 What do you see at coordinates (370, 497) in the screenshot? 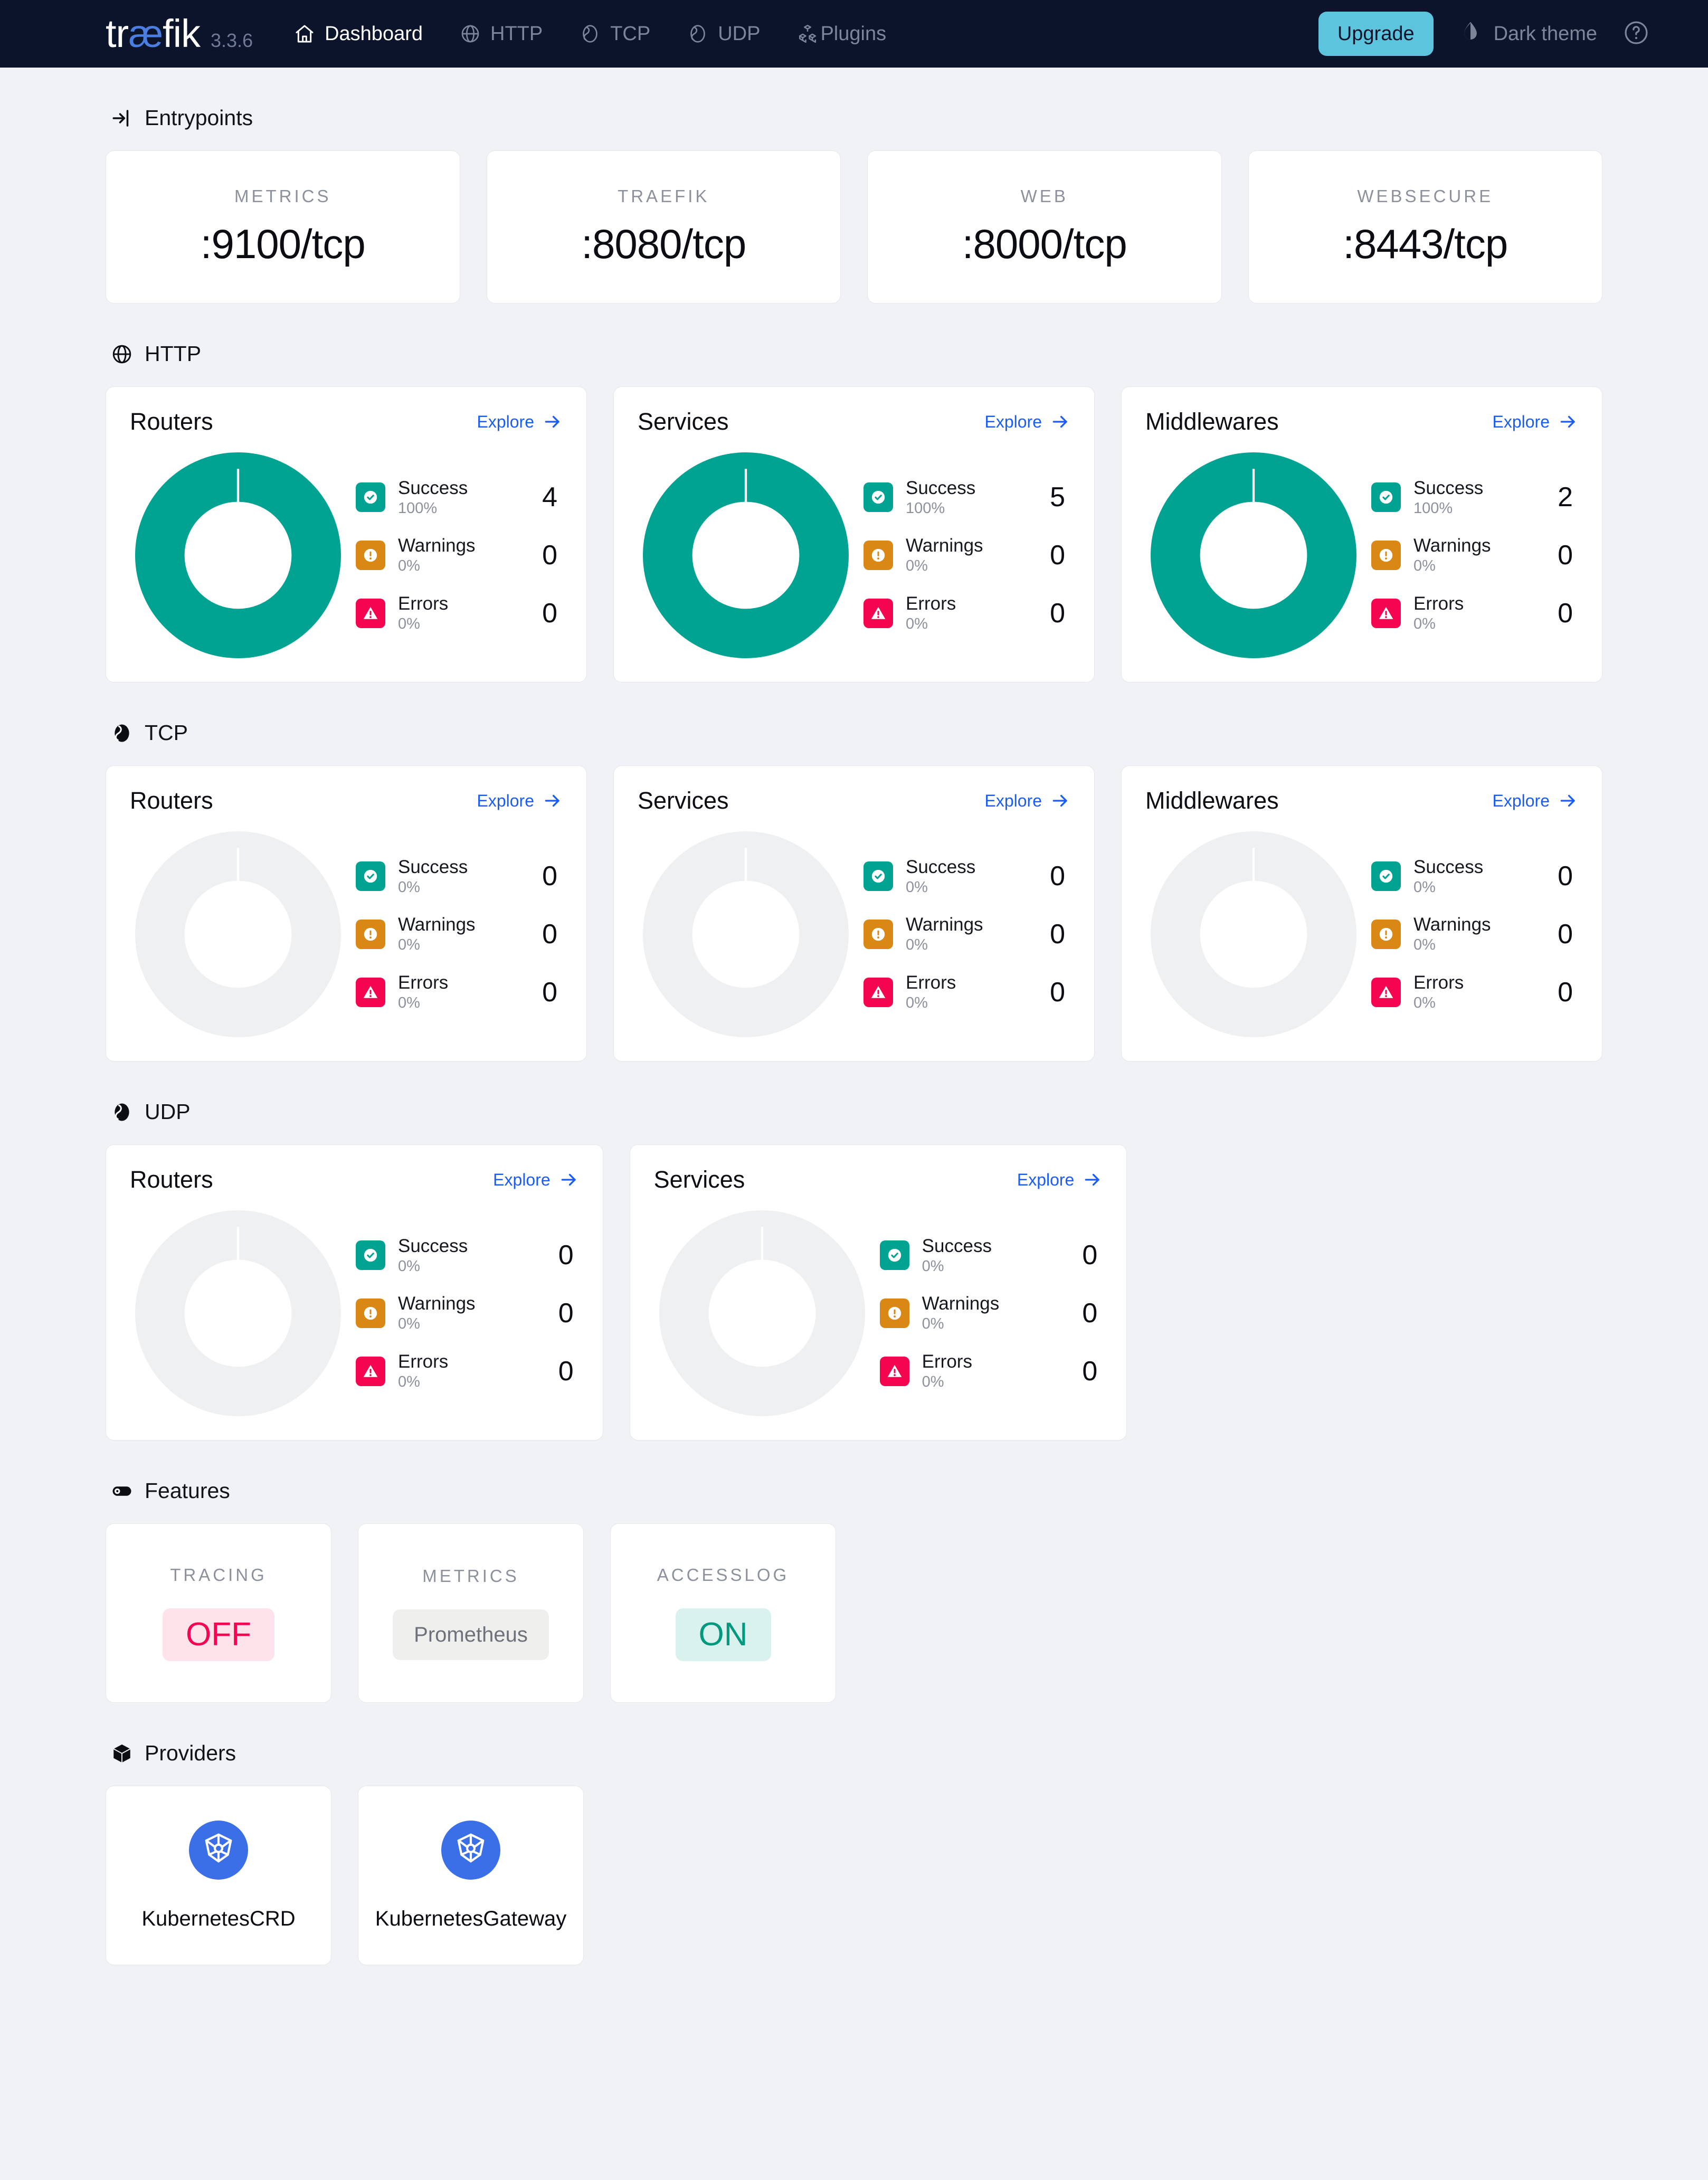
I see `success-icon` at bounding box center [370, 497].